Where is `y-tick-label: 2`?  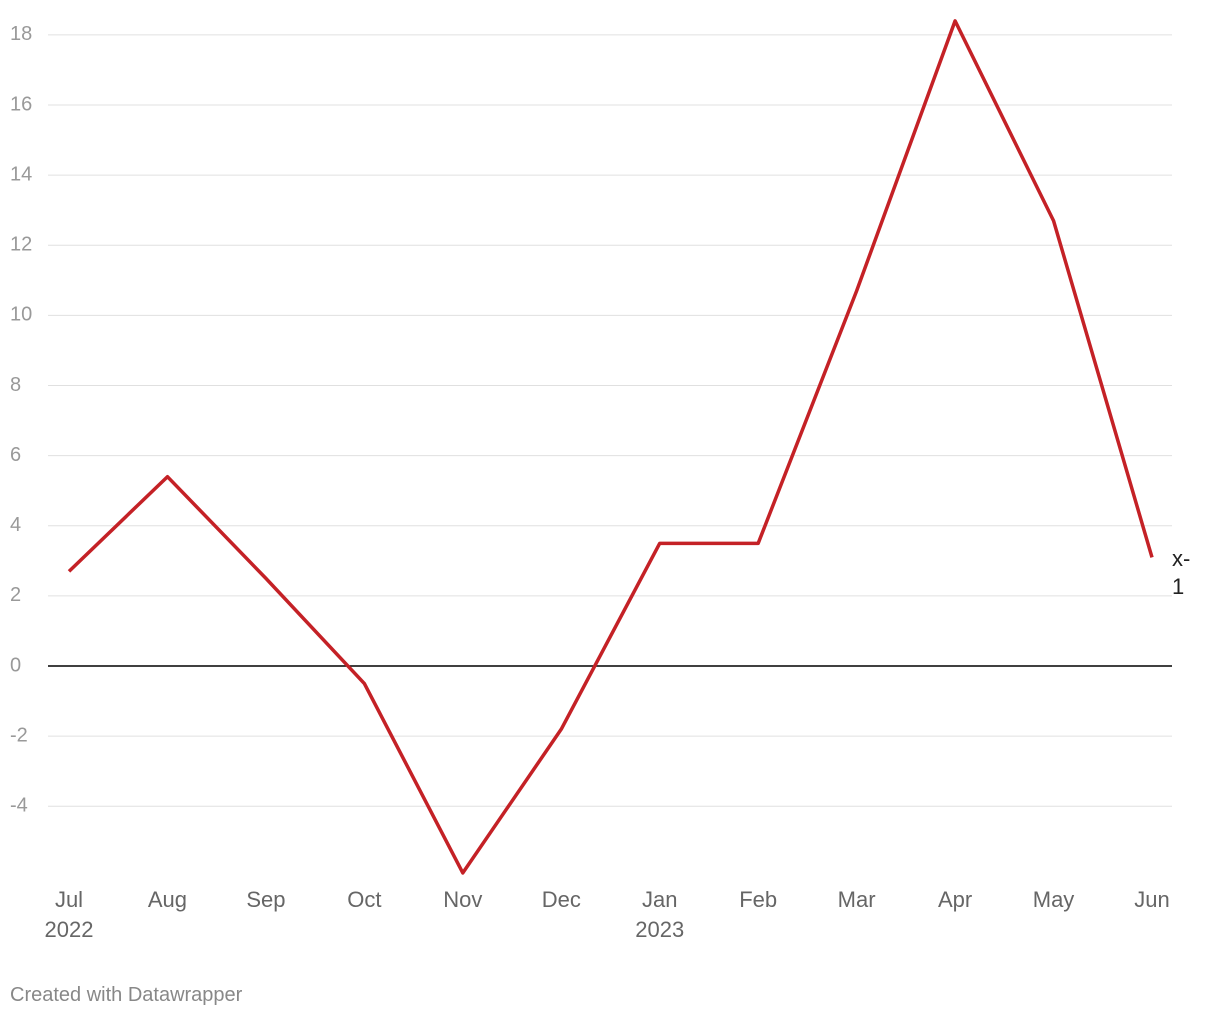
y-tick-label: 2 is located at coordinates (15, 595).